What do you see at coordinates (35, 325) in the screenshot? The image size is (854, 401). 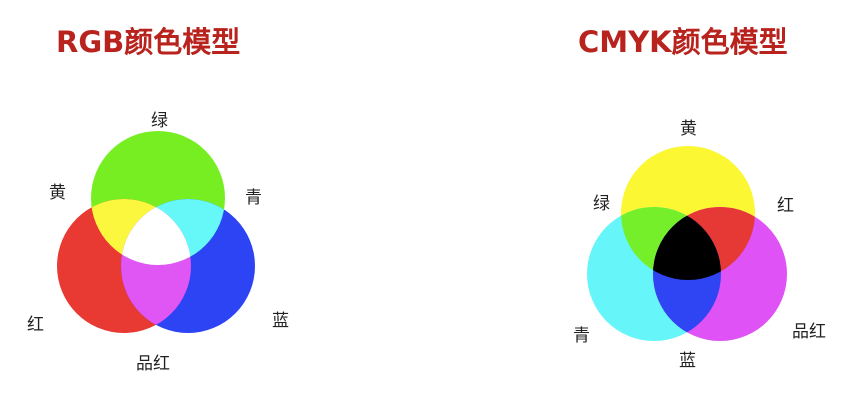 I see `rgb-label-red: 红` at bounding box center [35, 325].